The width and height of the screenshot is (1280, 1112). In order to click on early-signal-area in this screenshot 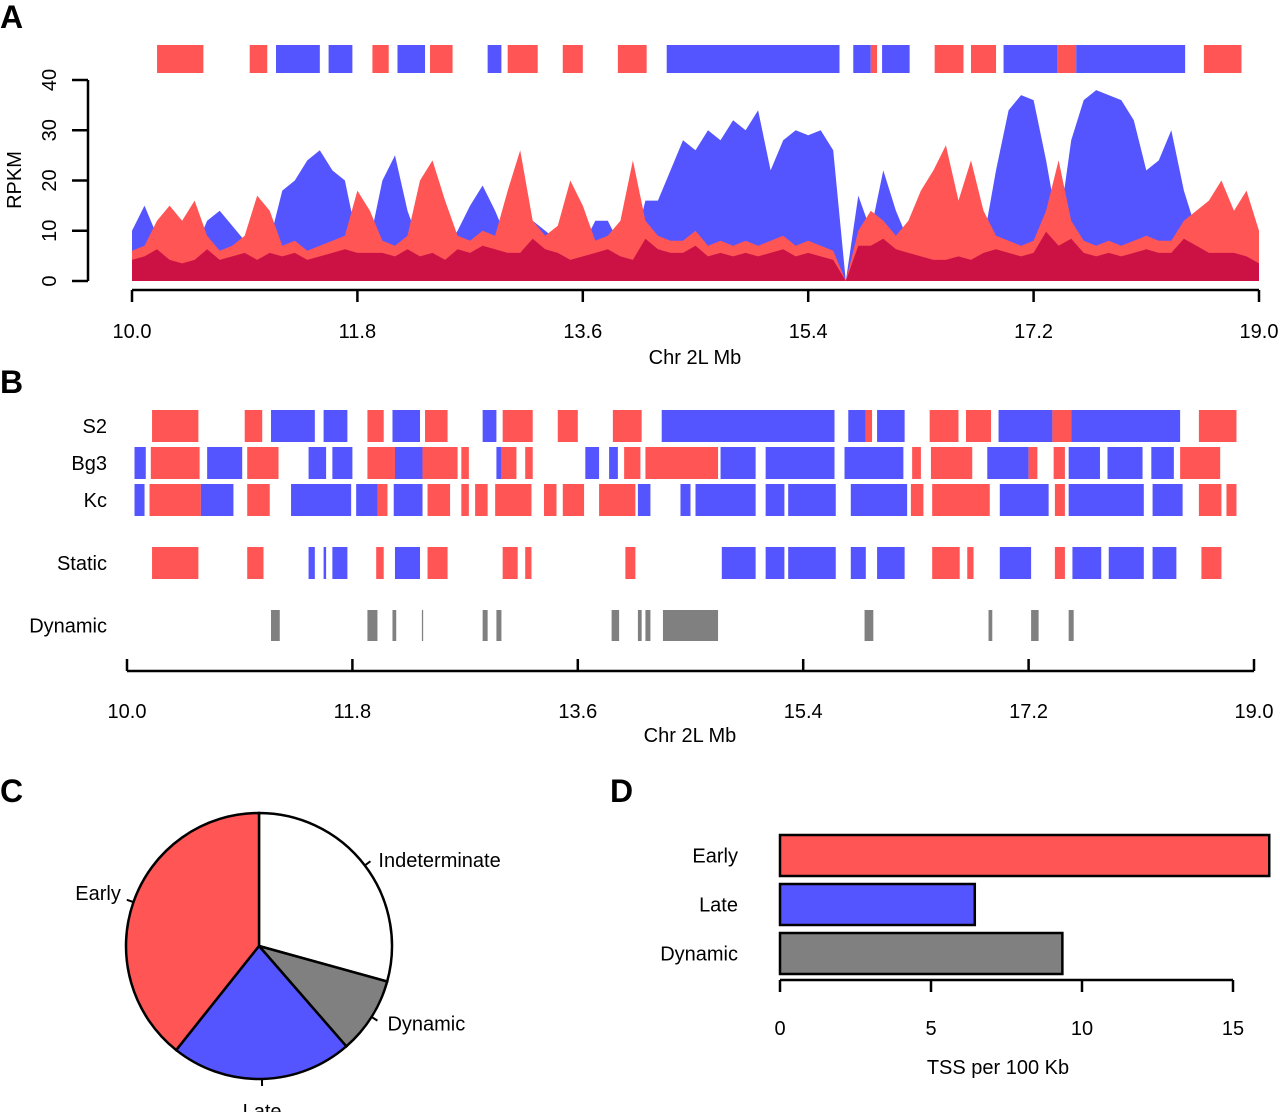, I will do `click(695, 213)`.